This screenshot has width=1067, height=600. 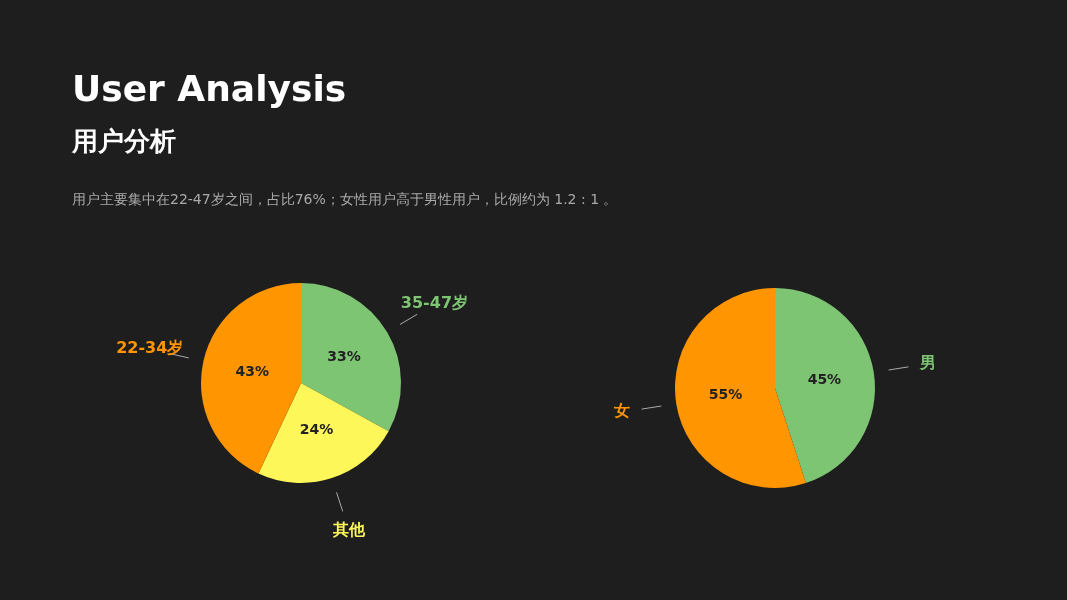 I want to click on slice-label: 其他, so click(x=348, y=529).